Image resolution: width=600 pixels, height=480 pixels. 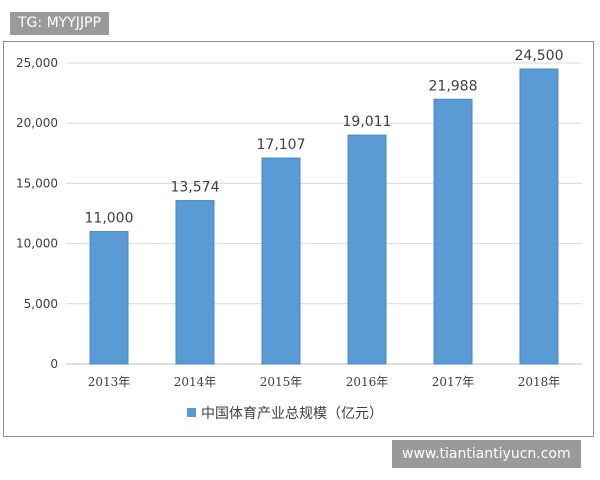 What do you see at coordinates (109, 382) in the screenshot?
I see `x-tick-label: 2013年` at bounding box center [109, 382].